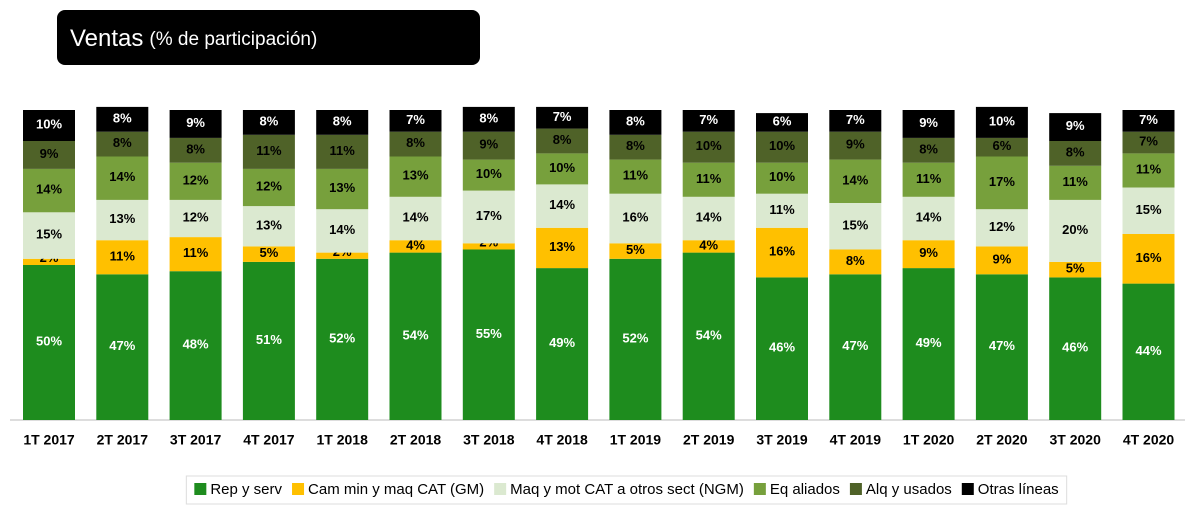  Describe the element at coordinates (489, 440) in the screenshot. I see `x-tick-label: 3T 2018` at that location.